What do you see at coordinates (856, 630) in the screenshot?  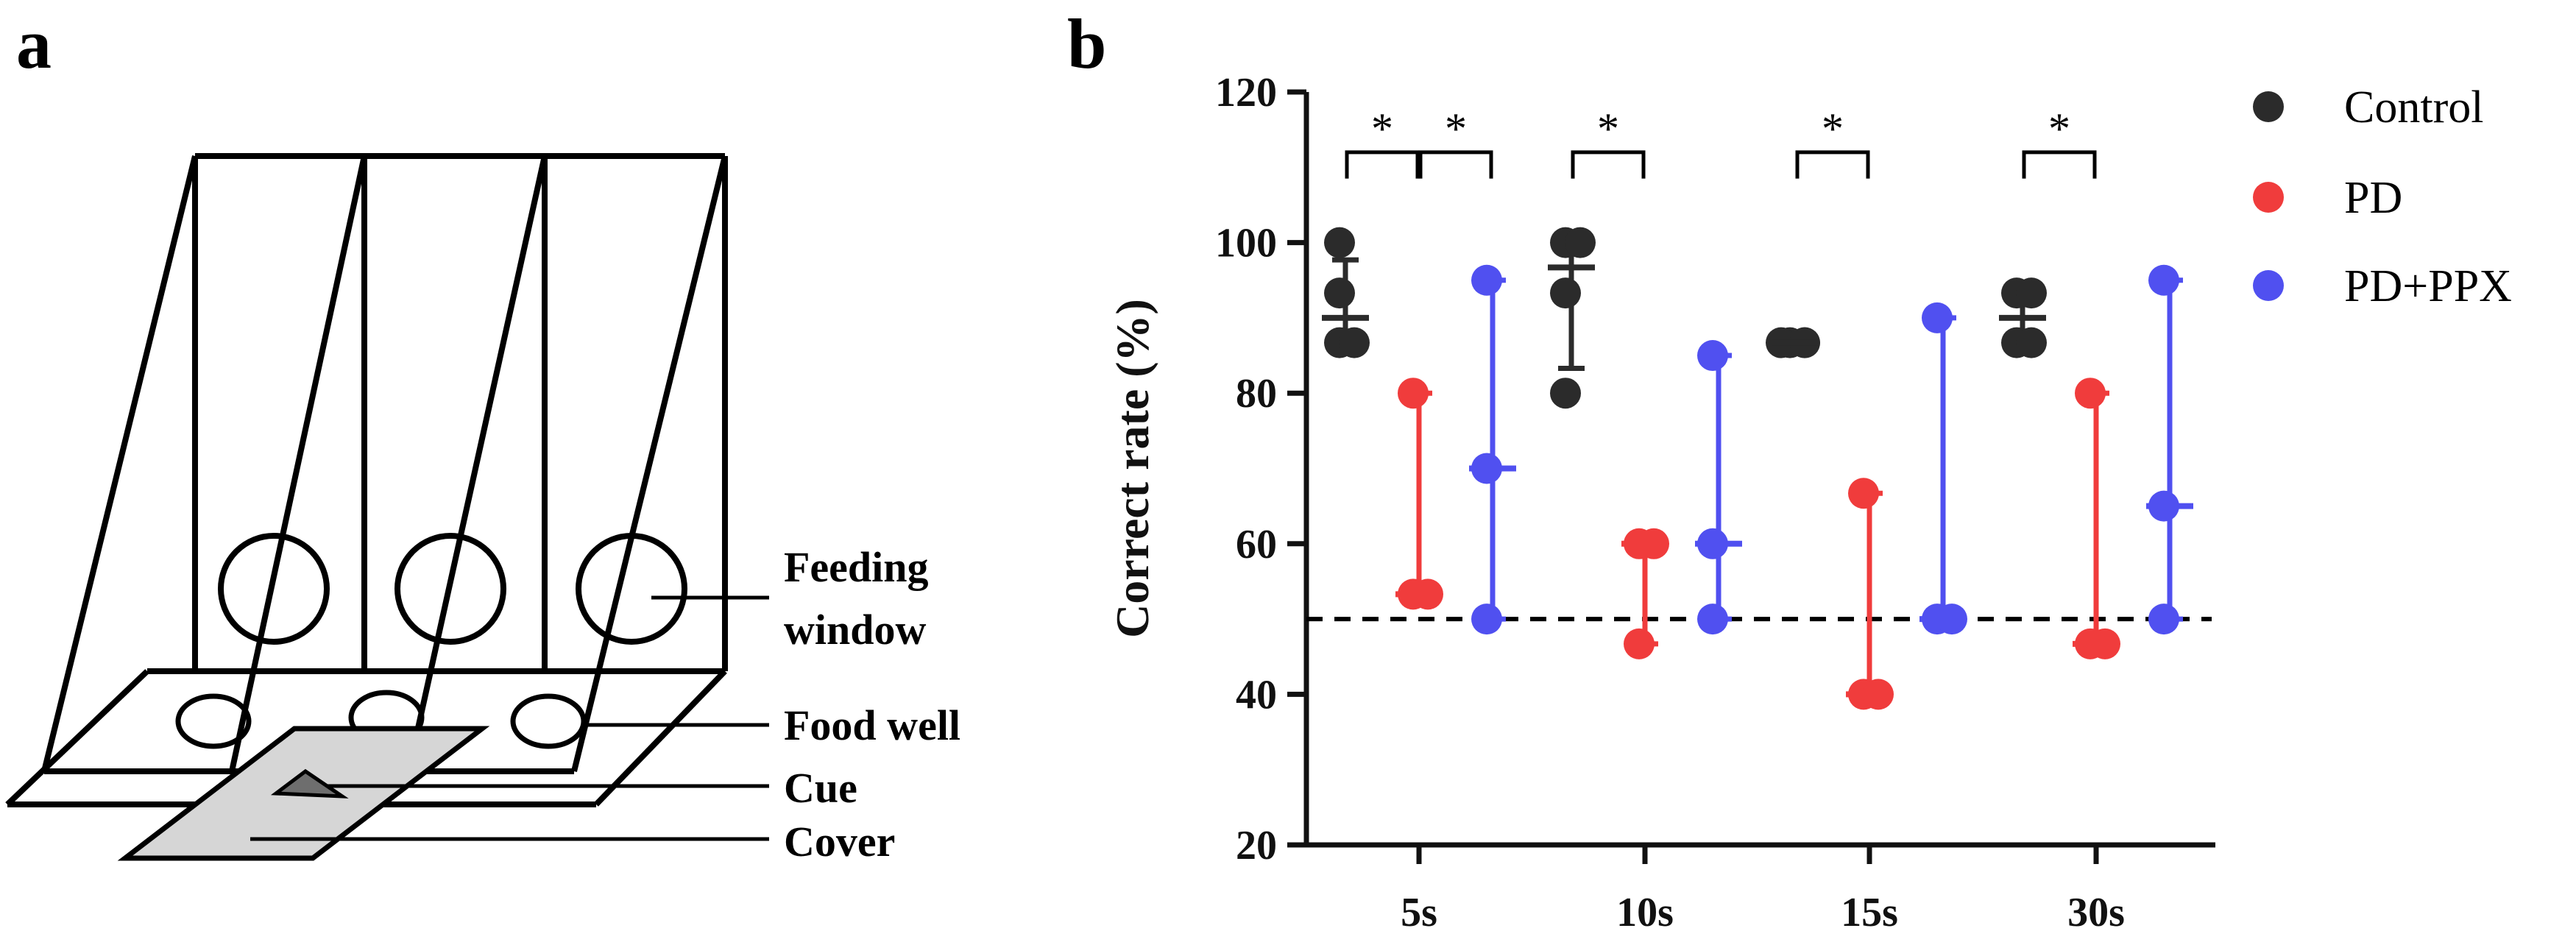 I see `feeding-window-label-line2: window` at bounding box center [856, 630].